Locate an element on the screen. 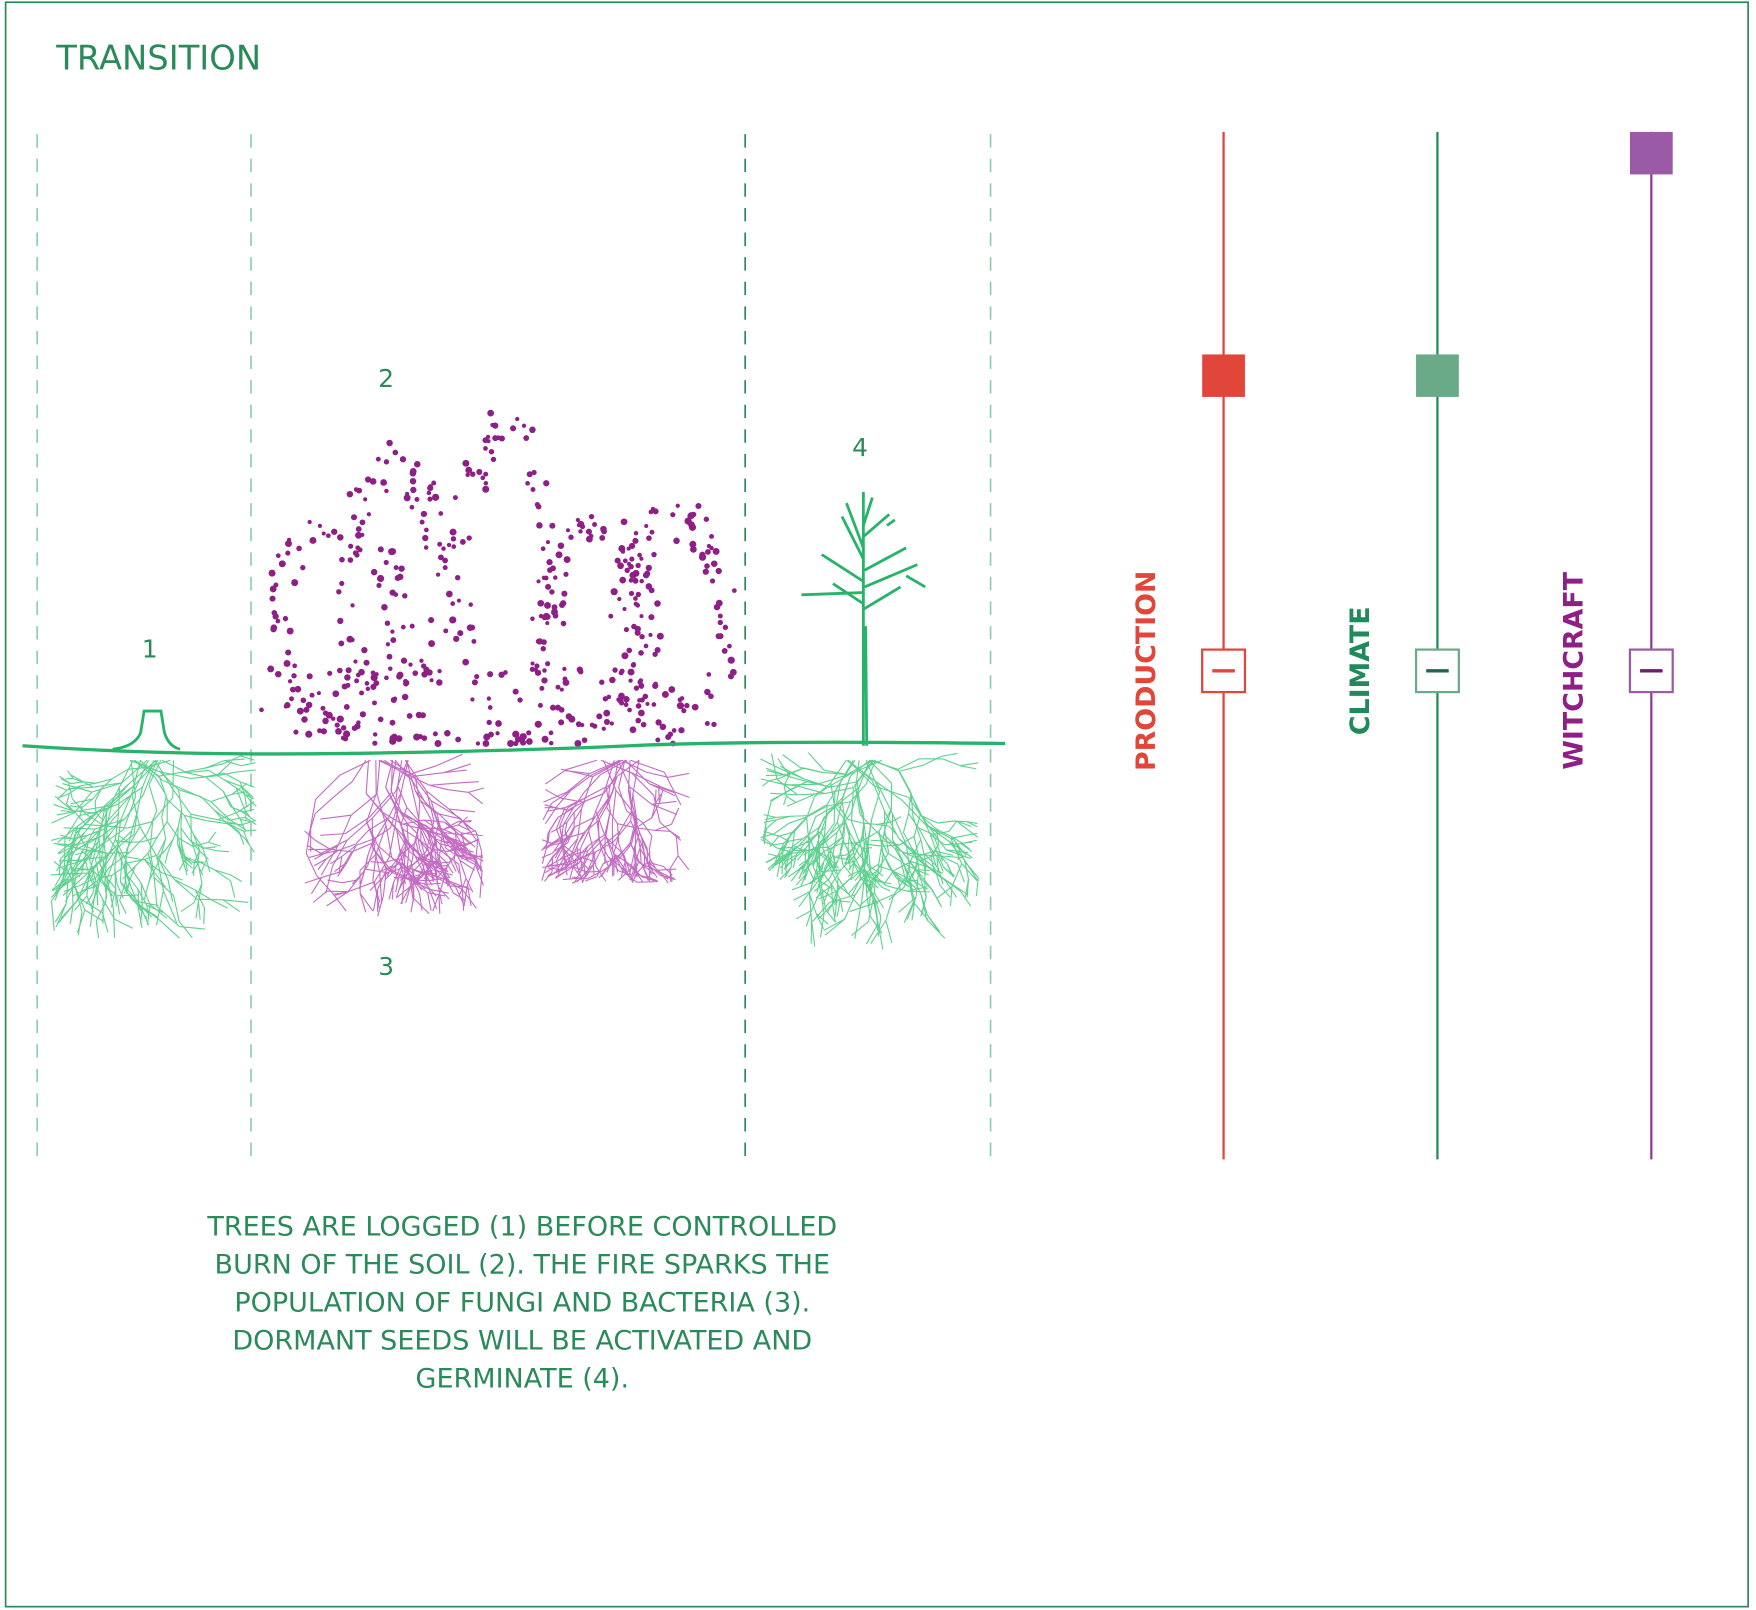 Image resolution: width=1756 pixels, height=1610 pixels. label: 4 is located at coordinates (860, 447).